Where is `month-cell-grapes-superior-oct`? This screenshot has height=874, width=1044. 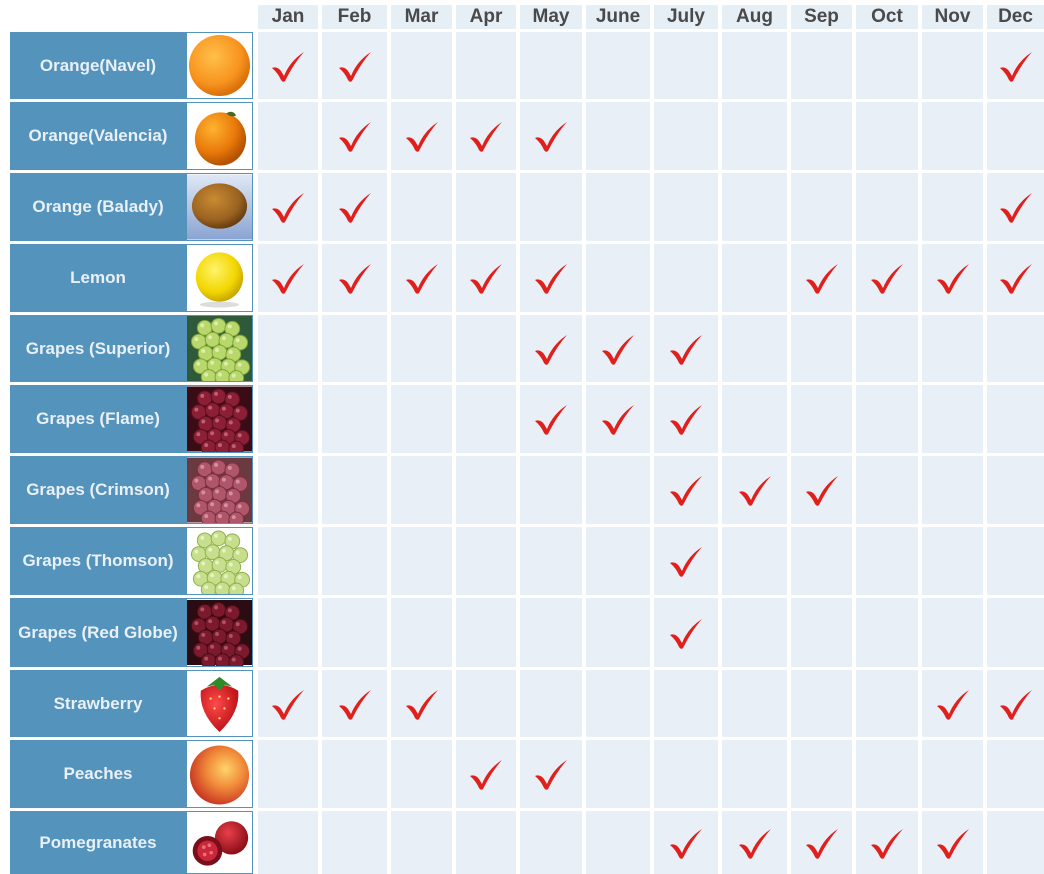 month-cell-grapes-superior-oct is located at coordinates (887, 348).